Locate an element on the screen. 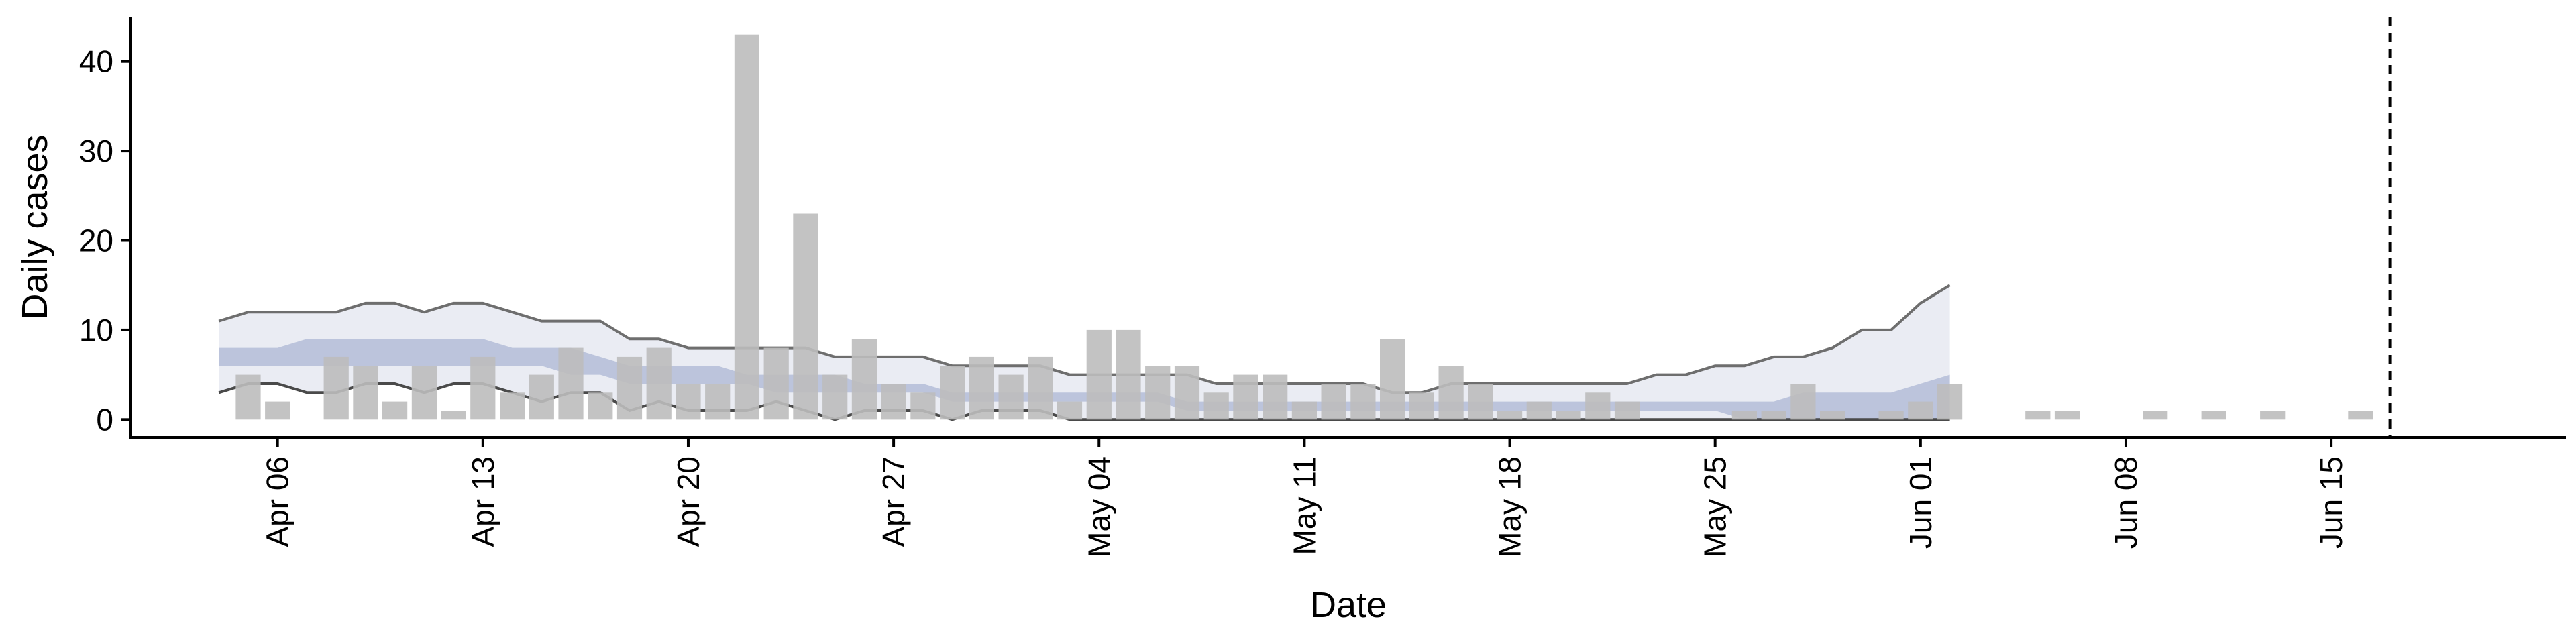  x-tick-label: Apr 06 is located at coordinates (277, 501).